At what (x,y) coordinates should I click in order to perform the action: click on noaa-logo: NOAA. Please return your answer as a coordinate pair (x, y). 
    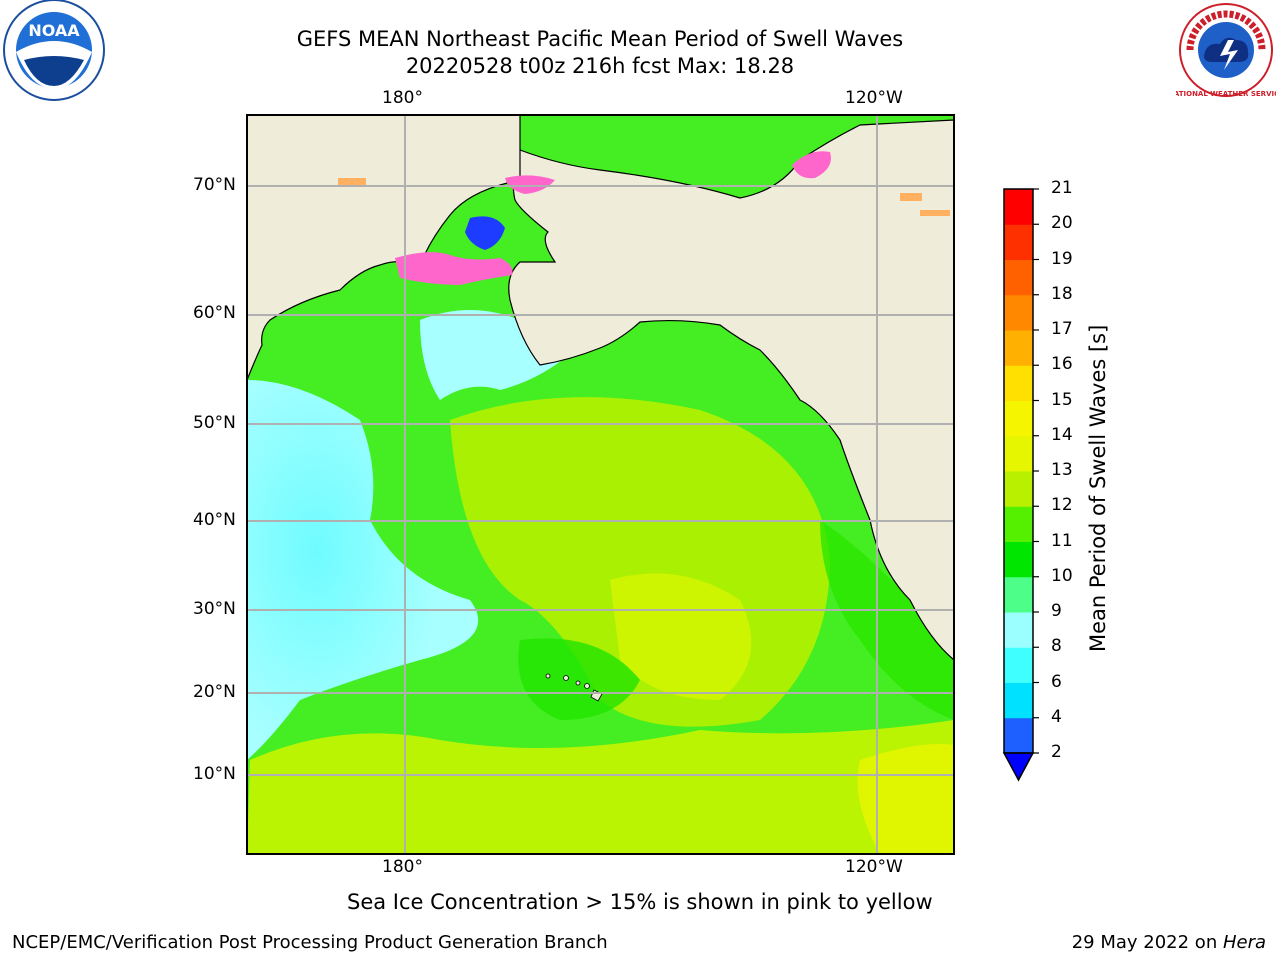
    Looking at the image, I should click on (54, 50).